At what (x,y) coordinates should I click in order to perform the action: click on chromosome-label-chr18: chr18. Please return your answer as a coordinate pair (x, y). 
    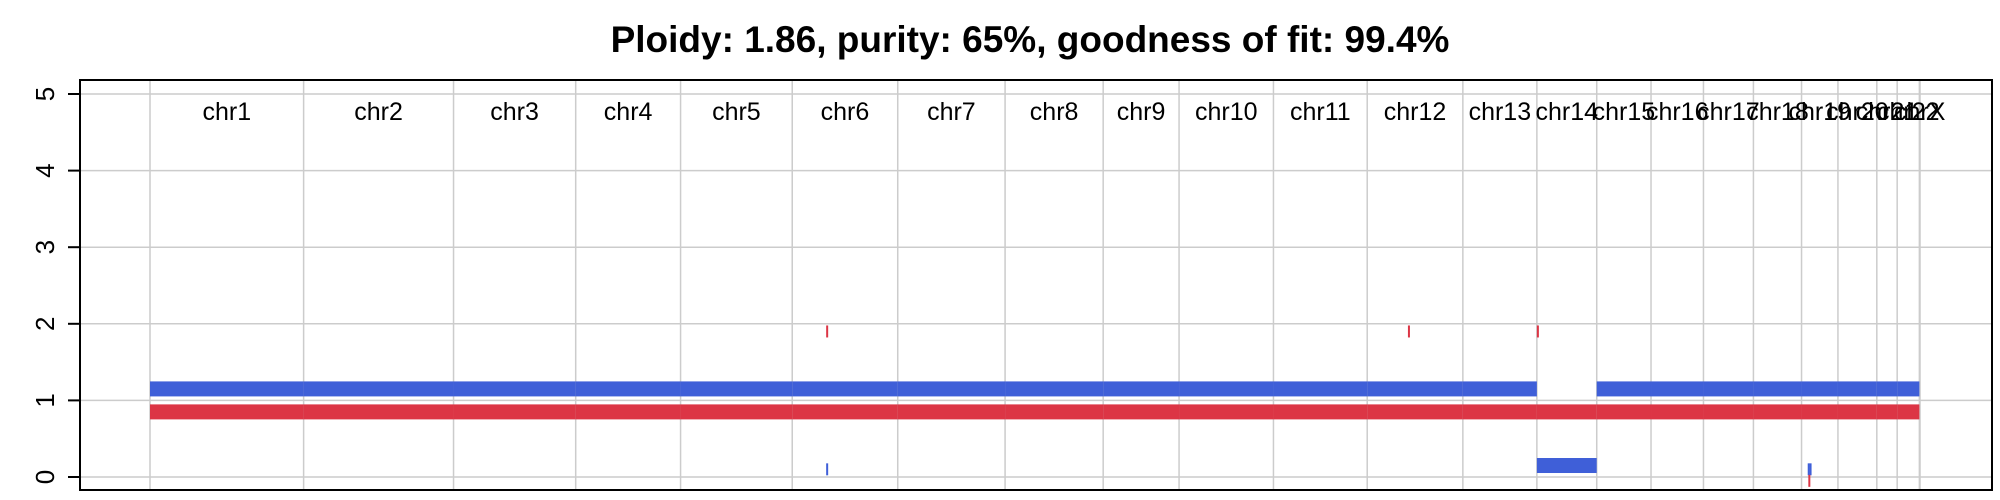
    Looking at the image, I should click on (1777, 112).